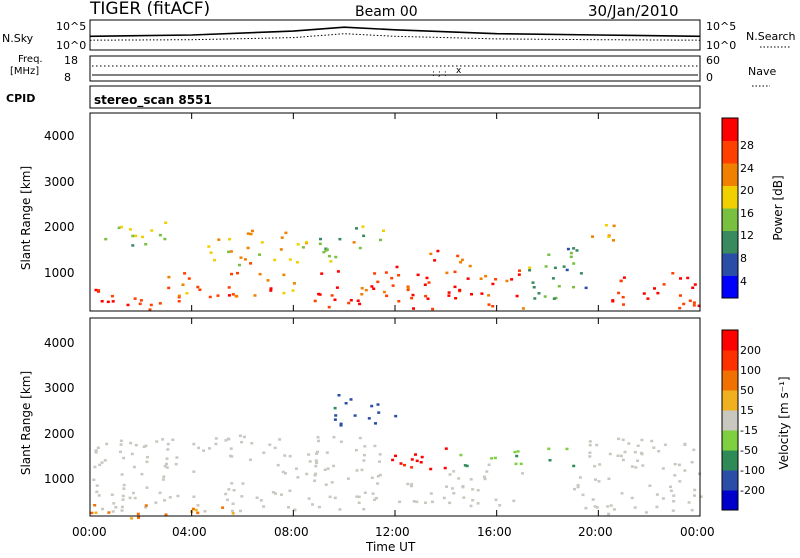 This screenshot has height=558, width=800. What do you see at coordinates (439, 74) in the screenshot?
I see `freq-marker: : ; :` at bounding box center [439, 74].